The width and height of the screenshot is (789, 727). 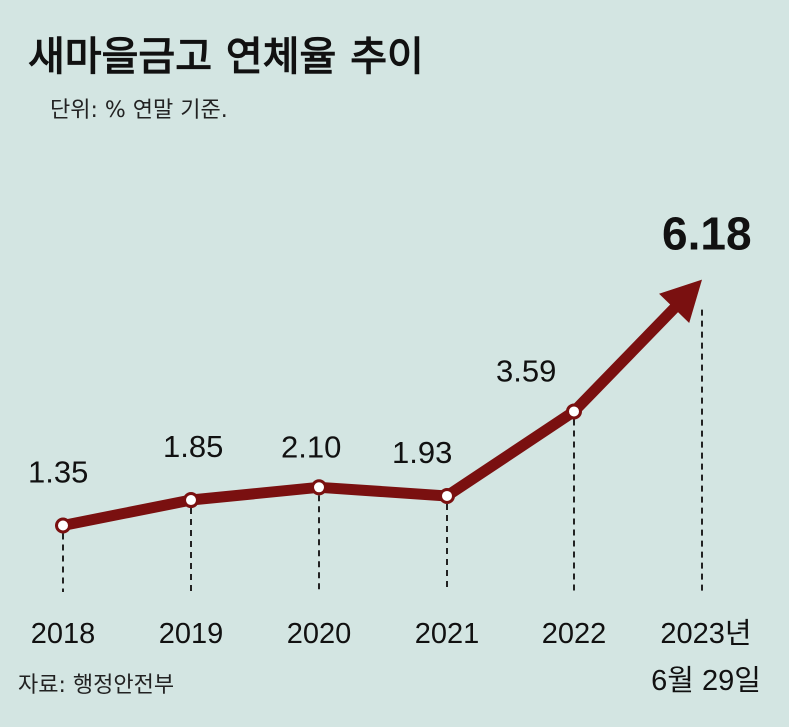 What do you see at coordinates (574, 634) in the screenshot?
I see `x-tick-label: 2022` at bounding box center [574, 634].